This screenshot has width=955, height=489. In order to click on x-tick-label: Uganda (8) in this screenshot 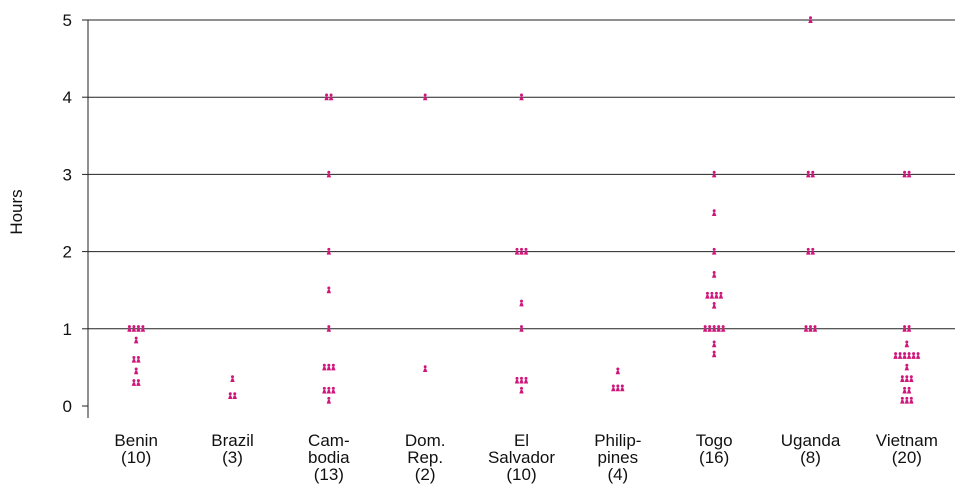, I will do `click(811, 449)`.